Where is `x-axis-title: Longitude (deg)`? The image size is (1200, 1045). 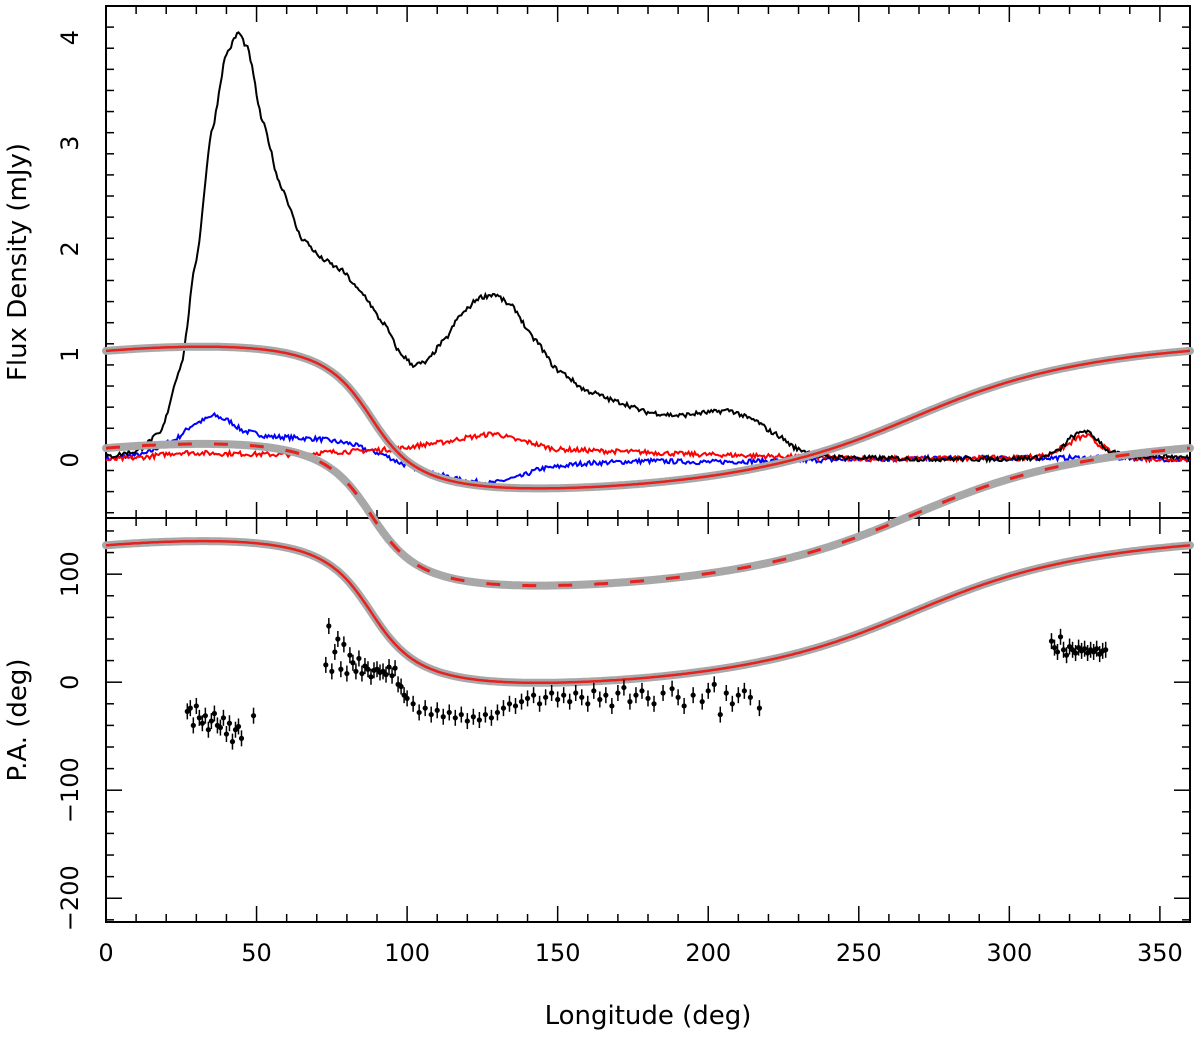
x-axis-title: Longitude (deg) is located at coordinates (648, 1016).